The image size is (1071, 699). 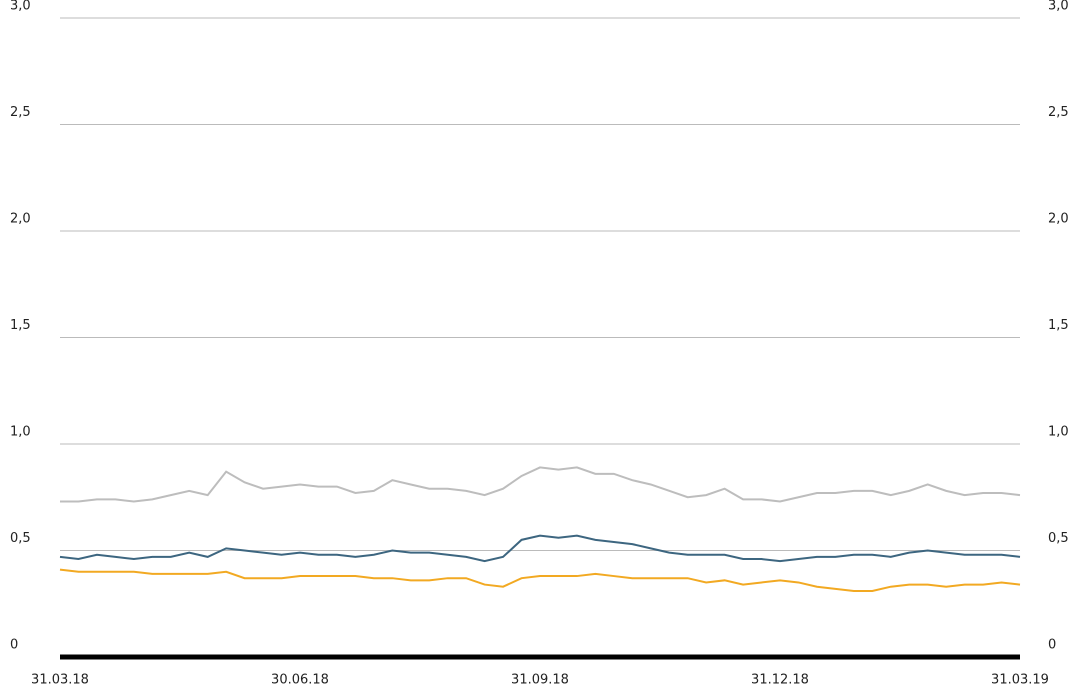 What do you see at coordinates (14, 645) in the screenshot?
I see `y-tick-label: 0` at bounding box center [14, 645].